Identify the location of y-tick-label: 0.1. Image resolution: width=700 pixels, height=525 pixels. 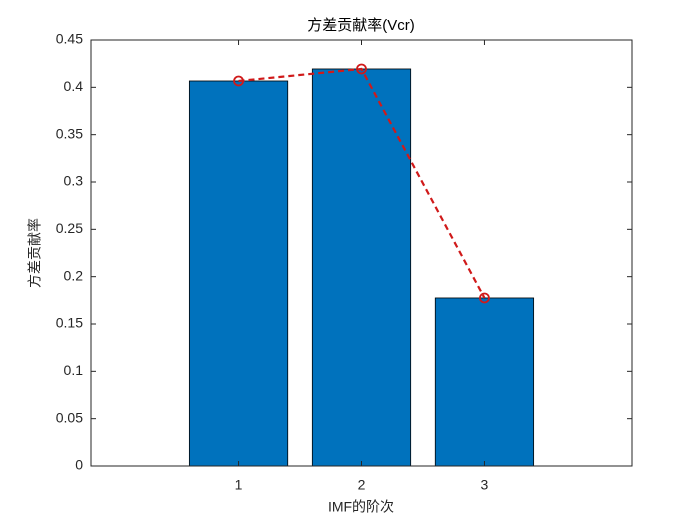
(74, 370).